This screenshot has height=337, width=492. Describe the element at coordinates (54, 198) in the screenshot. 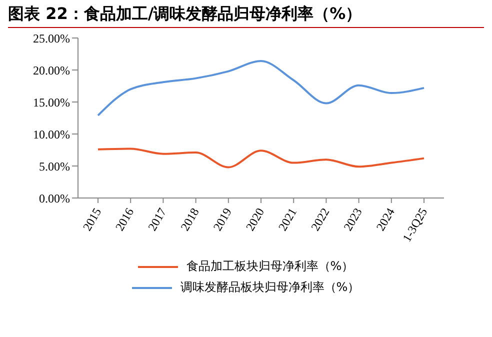

I see `y-tick-label: 0.00%` at that location.